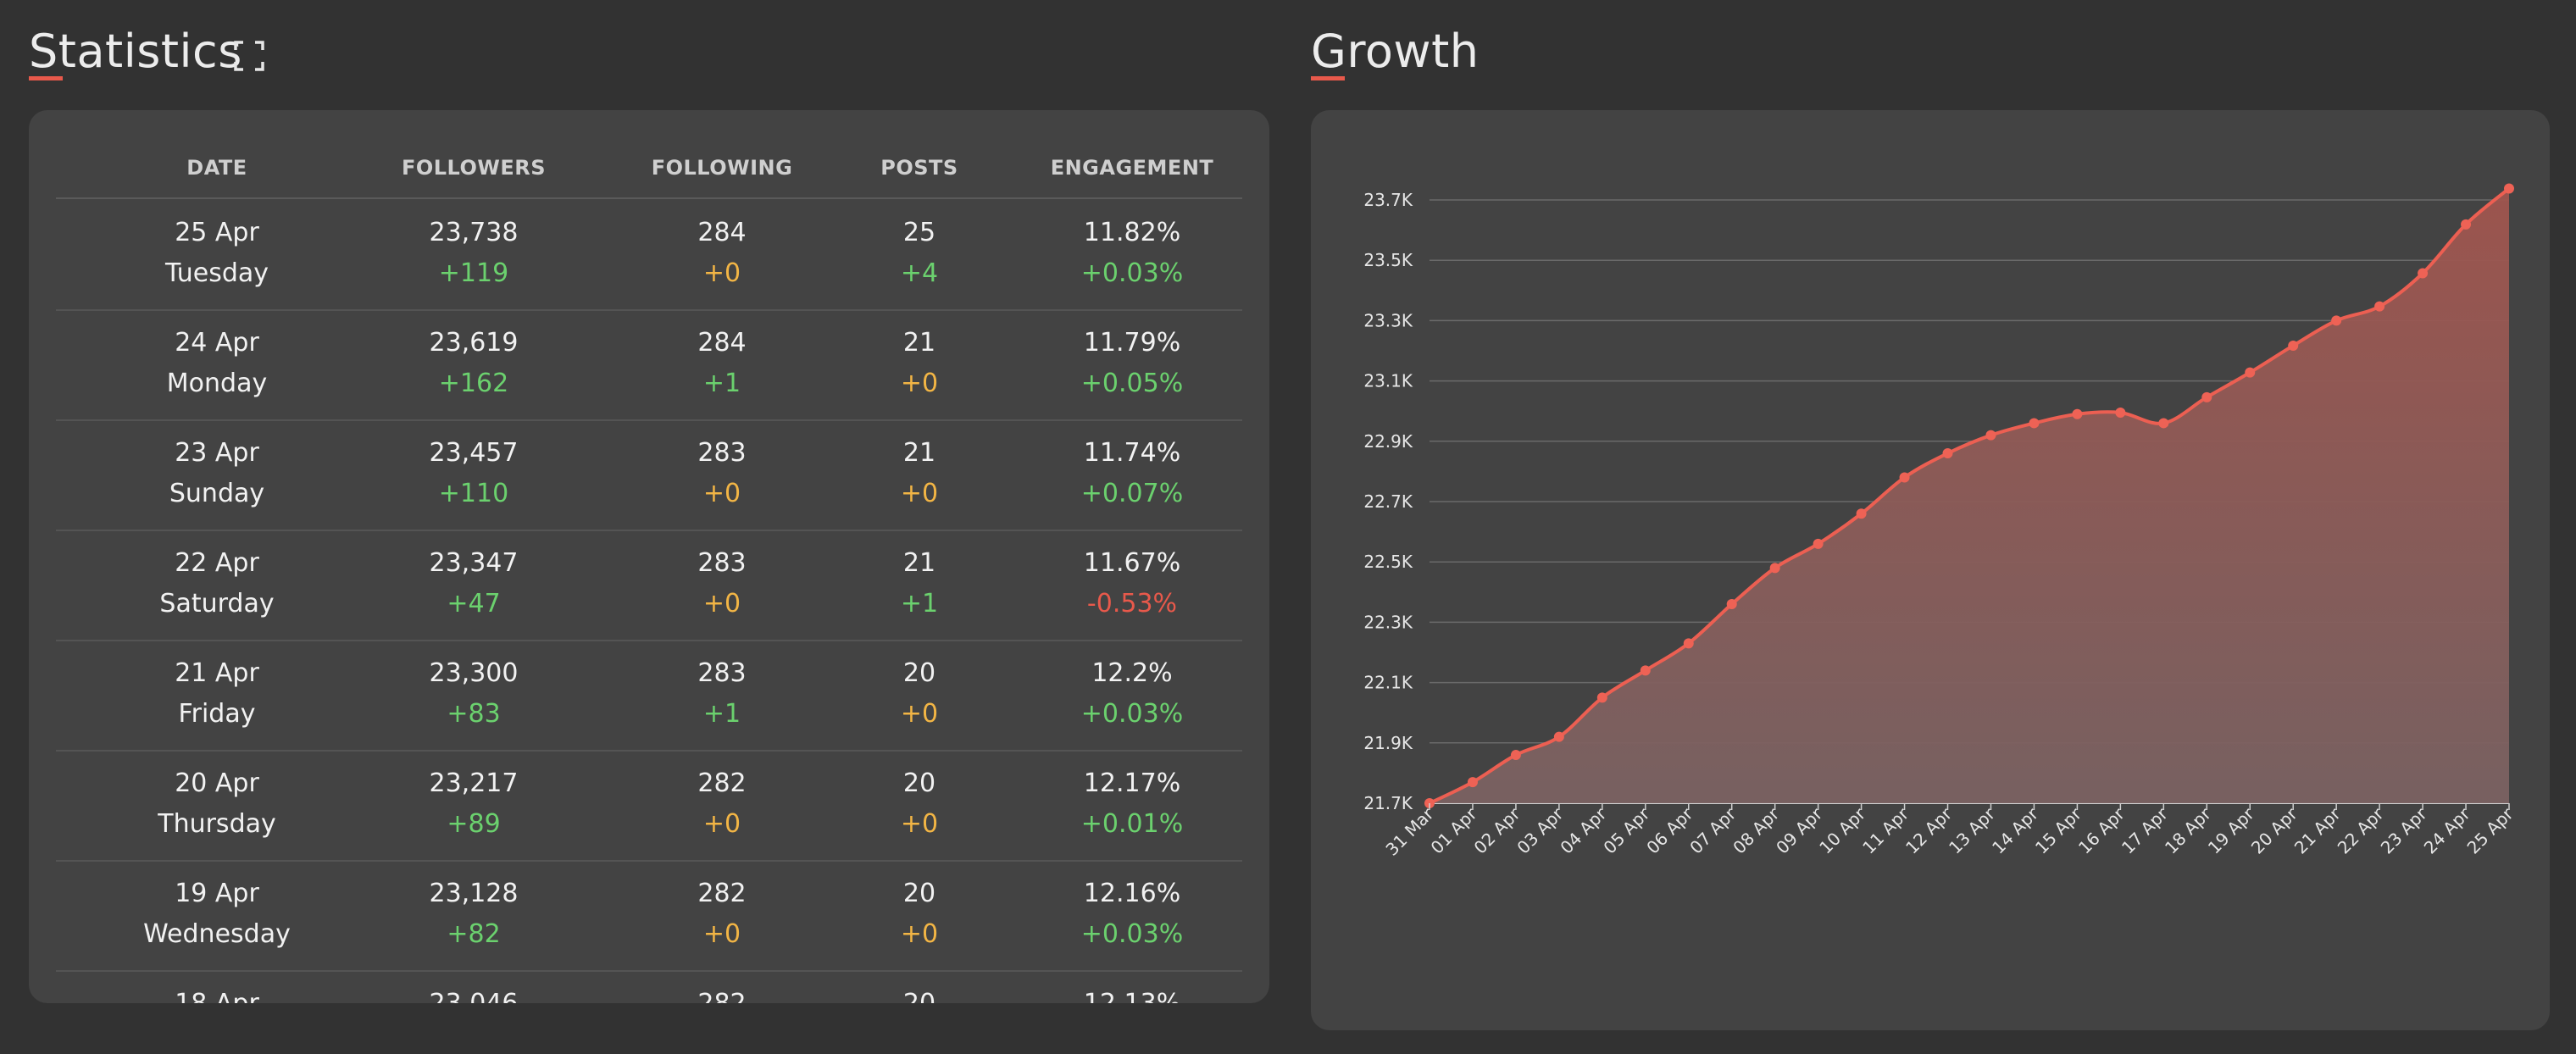 Image resolution: width=2576 pixels, height=1054 pixels. What do you see at coordinates (1540, 830) in the screenshot?
I see `x-tick-label: 03 Apr` at bounding box center [1540, 830].